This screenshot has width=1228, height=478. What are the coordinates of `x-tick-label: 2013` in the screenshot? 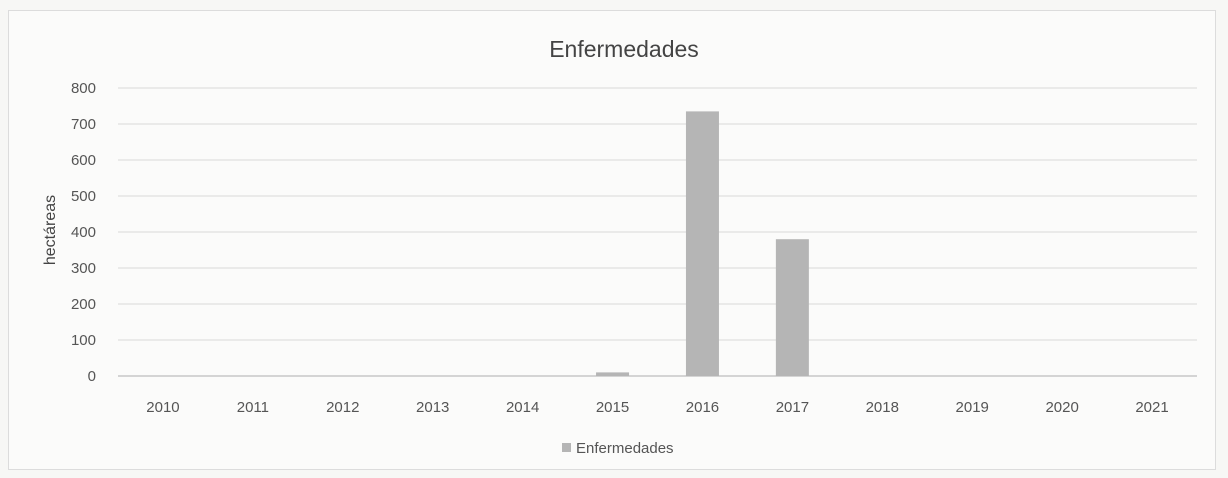 It's located at (432, 407).